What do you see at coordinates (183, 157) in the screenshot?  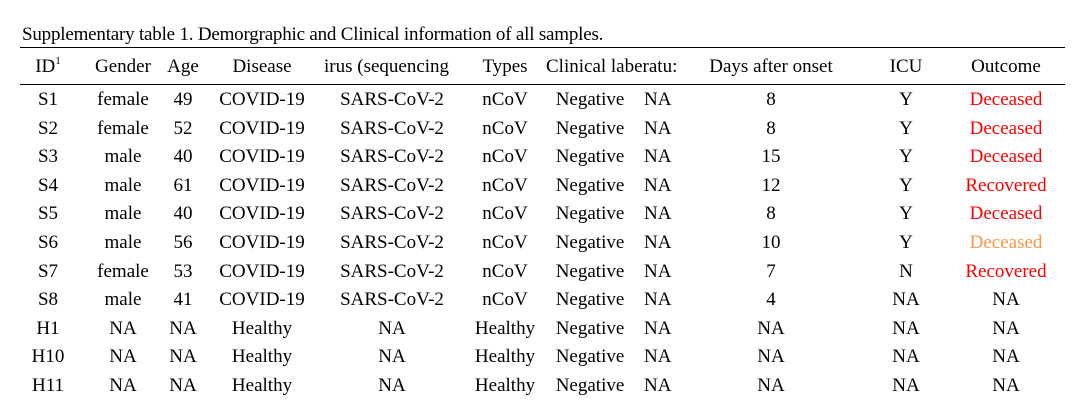 I see `cell-age: 40` at bounding box center [183, 157].